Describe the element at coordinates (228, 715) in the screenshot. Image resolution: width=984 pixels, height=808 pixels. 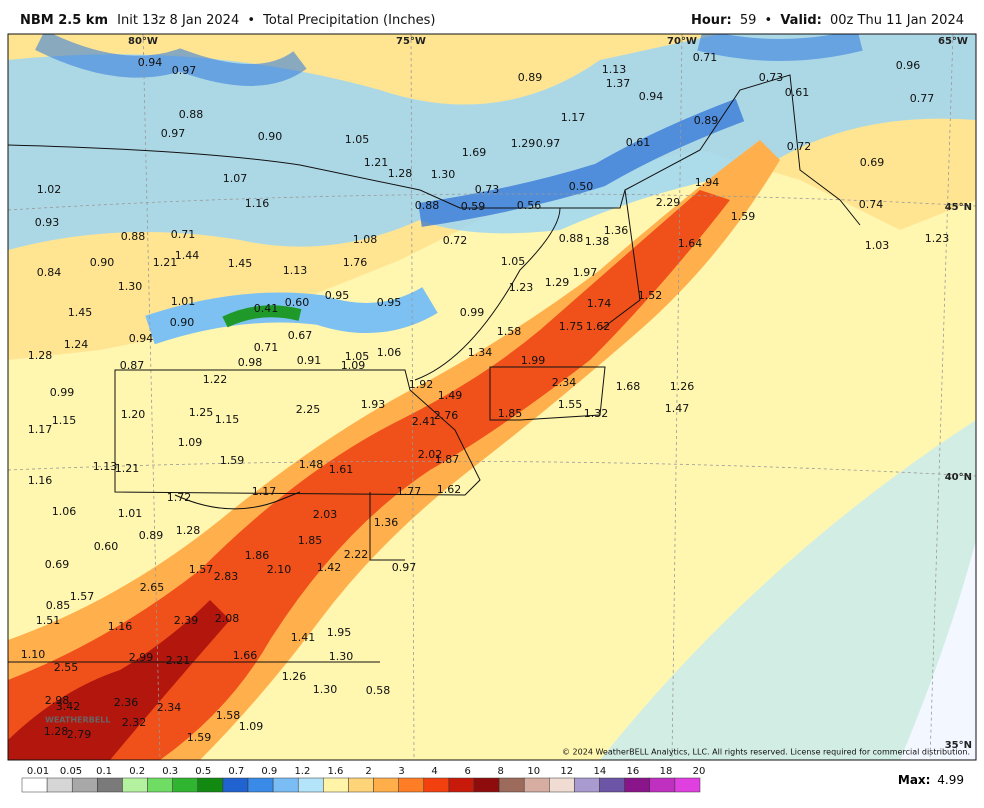
I see `point-value: 1.58` at that location.